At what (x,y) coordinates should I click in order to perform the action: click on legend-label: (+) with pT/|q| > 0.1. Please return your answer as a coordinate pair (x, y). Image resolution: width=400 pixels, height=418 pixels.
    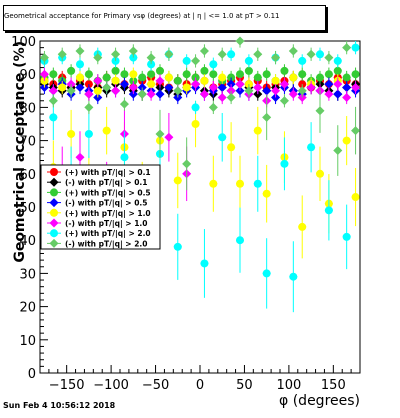
    Looking at the image, I should click on (108, 173).